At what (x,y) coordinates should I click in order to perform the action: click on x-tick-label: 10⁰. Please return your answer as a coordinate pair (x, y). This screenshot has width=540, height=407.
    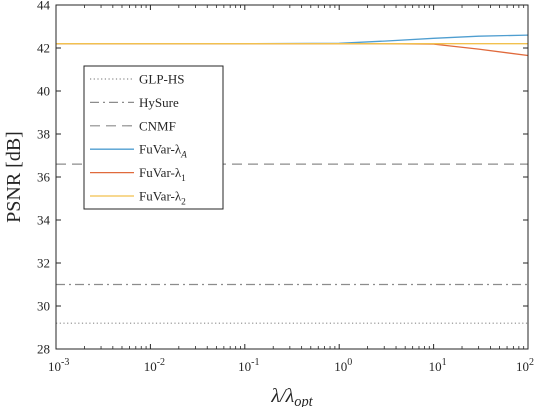
    Looking at the image, I should click on (343, 365).